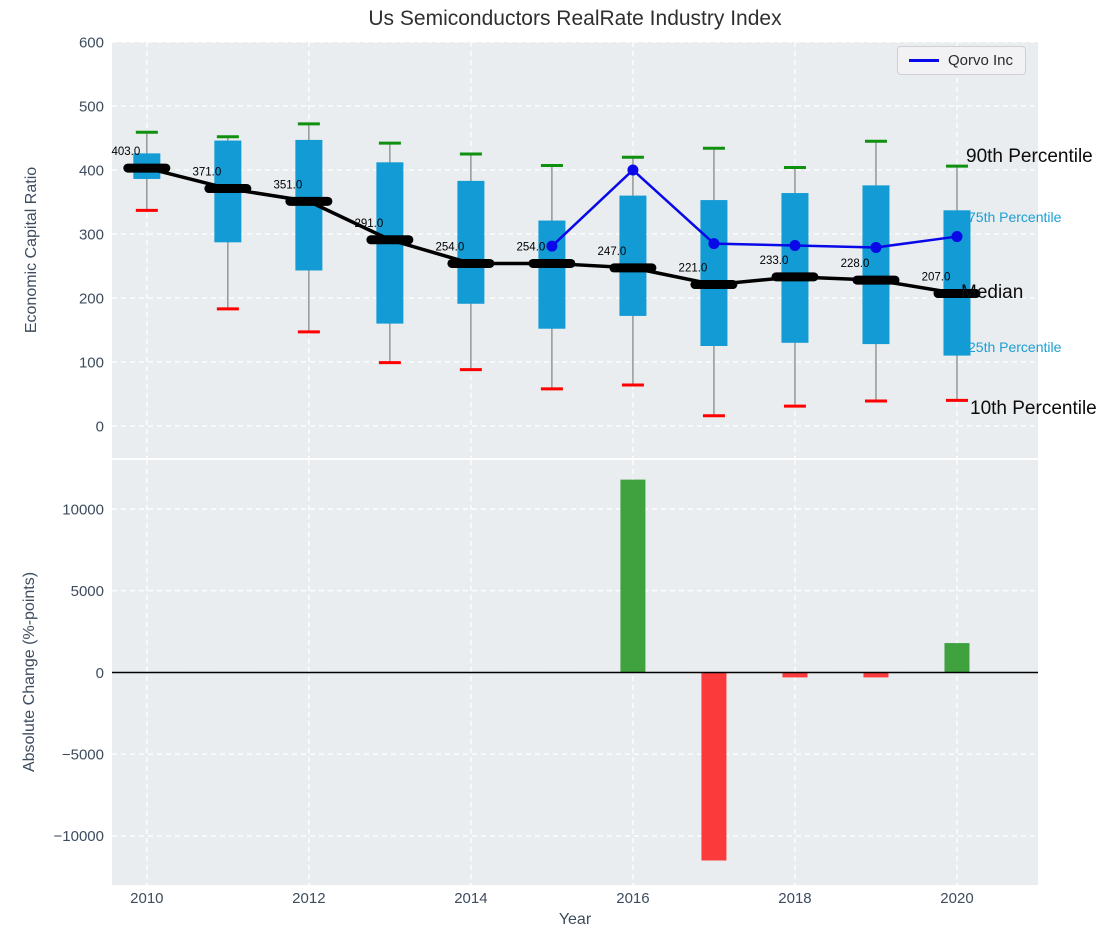  Describe the element at coordinates (125, 152) in the screenshot. I see `median-value-label: 403.0` at that location.